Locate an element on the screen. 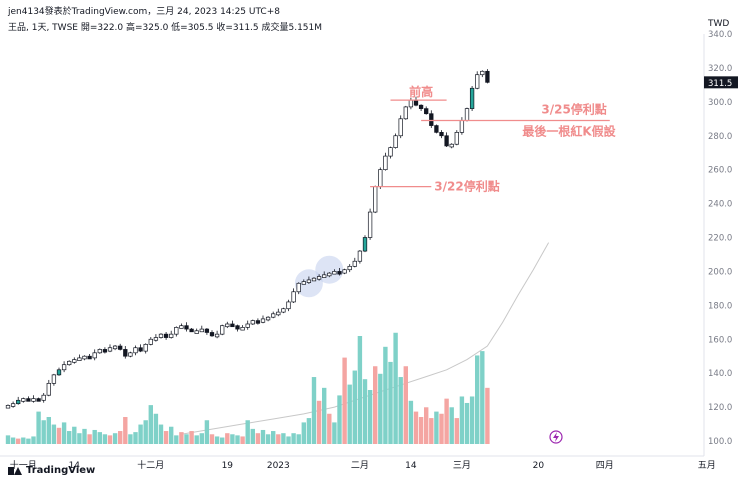  x-tick-label: 14 is located at coordinates (411, 466).